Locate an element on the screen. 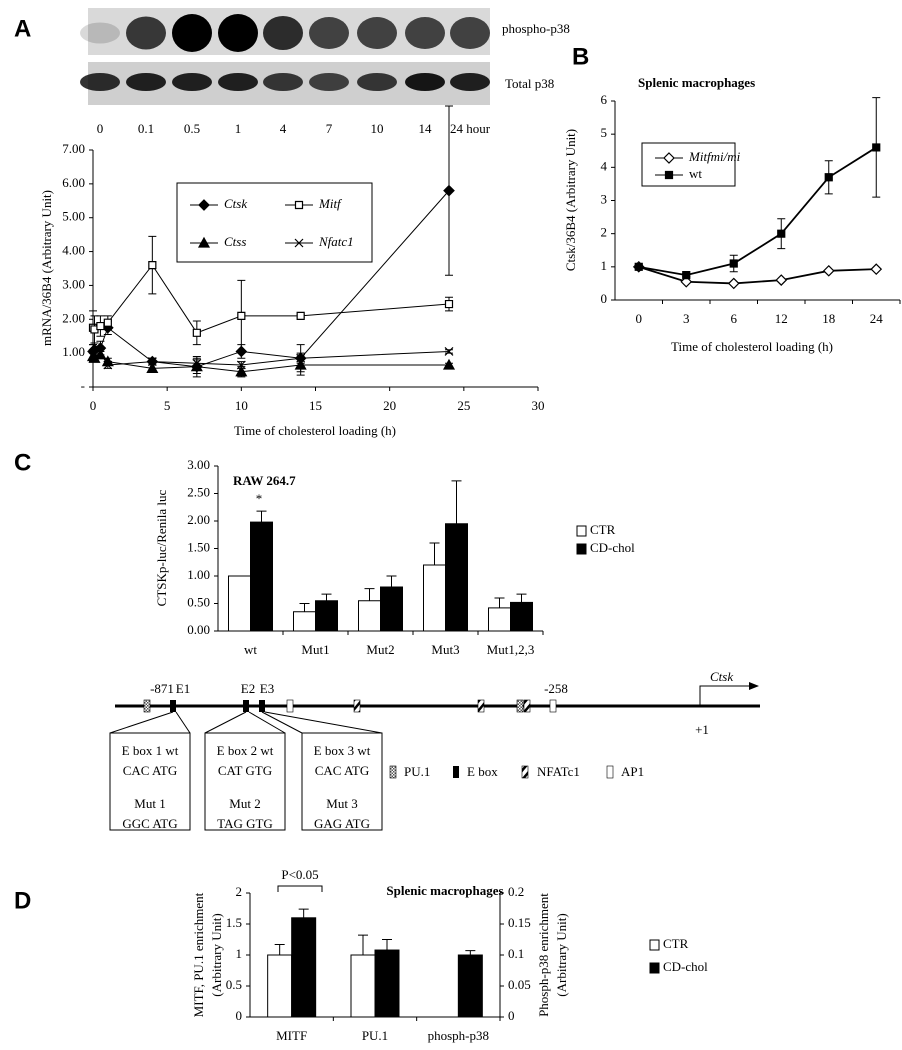  y-tick-label: 5.00 is located at coordinates (73, 216).